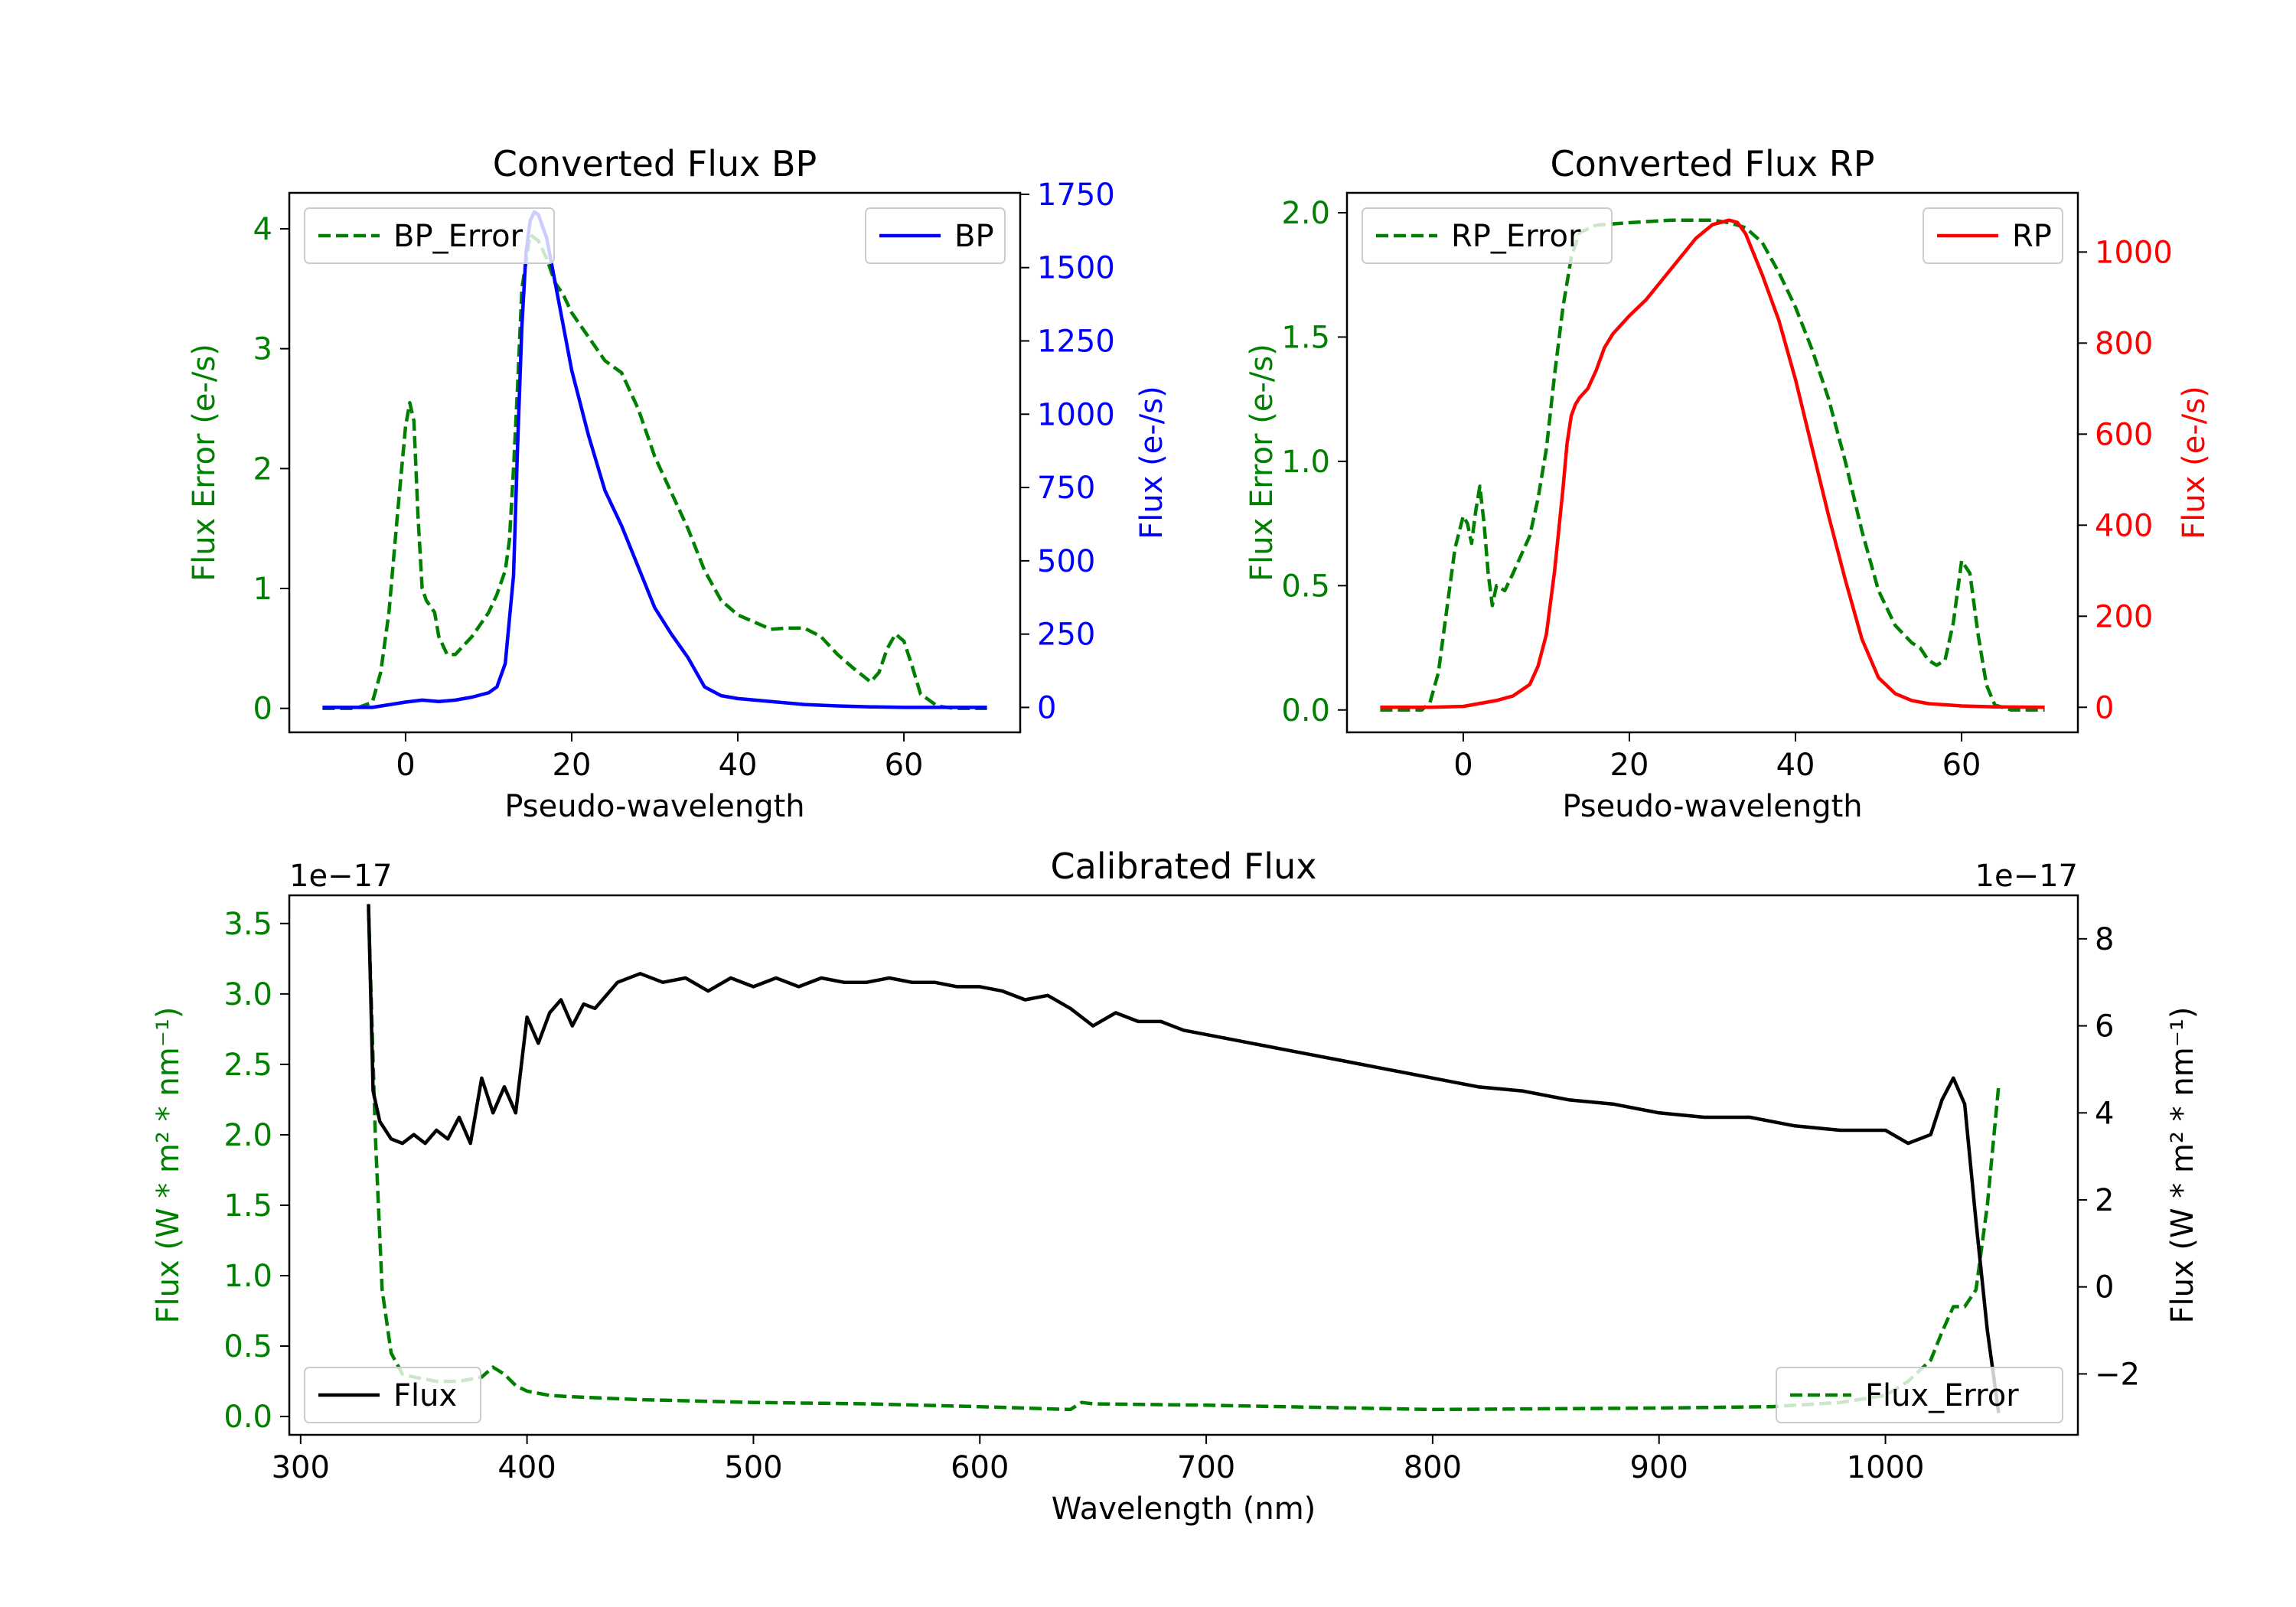 This screenshot has height=1607, width=2296. What do you see at coordinates (974, 237) in the screenshot?
I see `legend-label: BP` at bounding box center [974, 237].